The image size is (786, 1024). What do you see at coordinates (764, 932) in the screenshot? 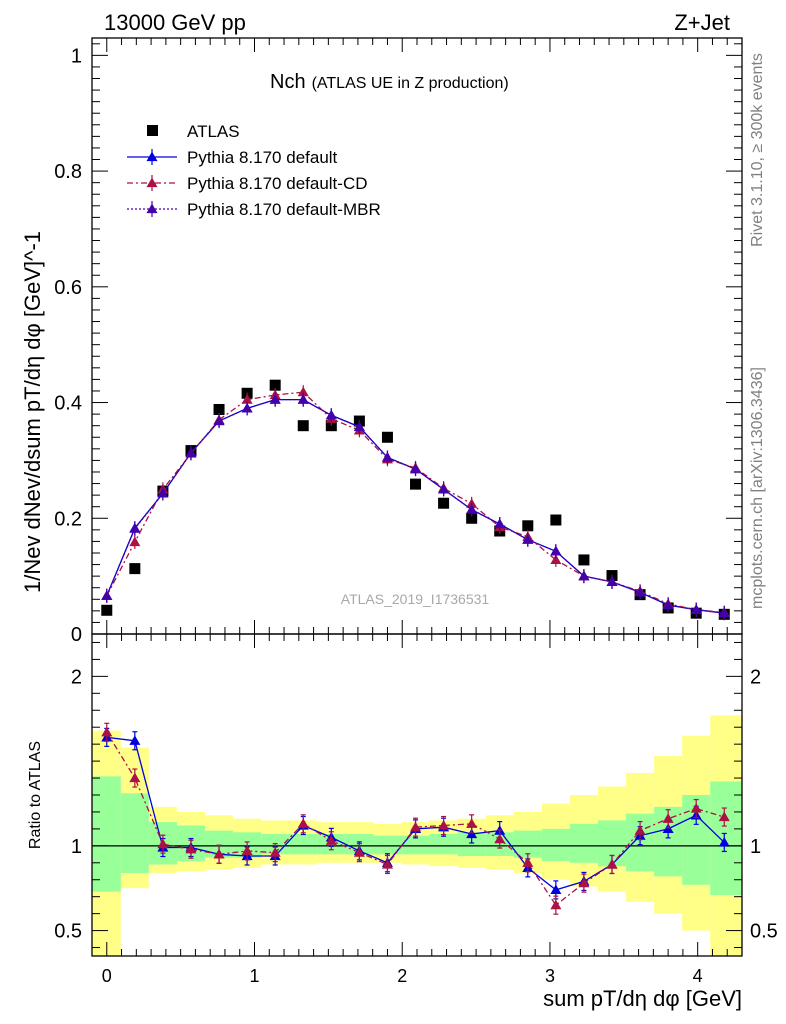
I see `ratio-tick-label-right: 0.5` at bounding box center [764, 932].